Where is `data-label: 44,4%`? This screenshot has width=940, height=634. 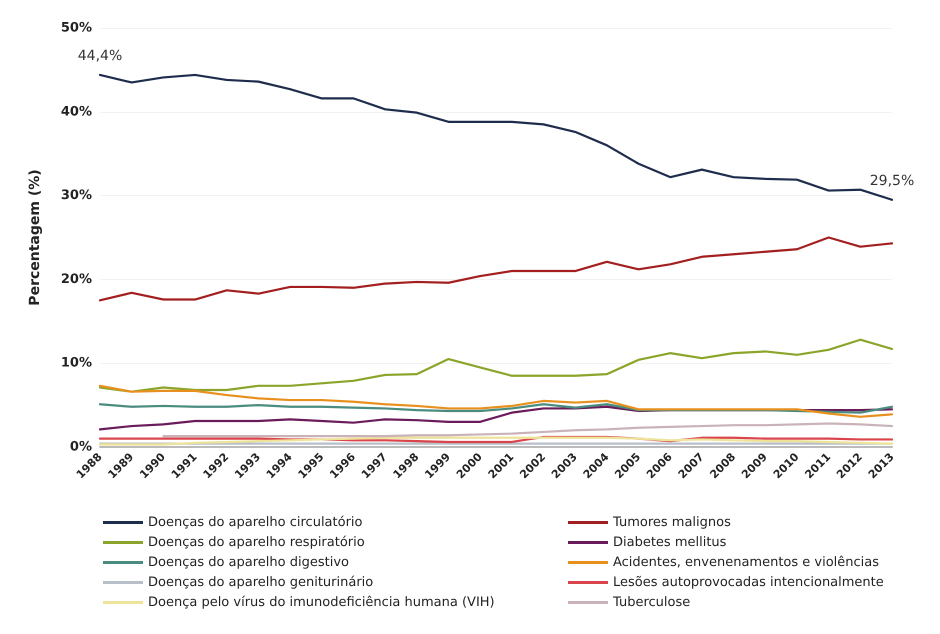 data-label: 44,4% is located at coordinates (100, 56).